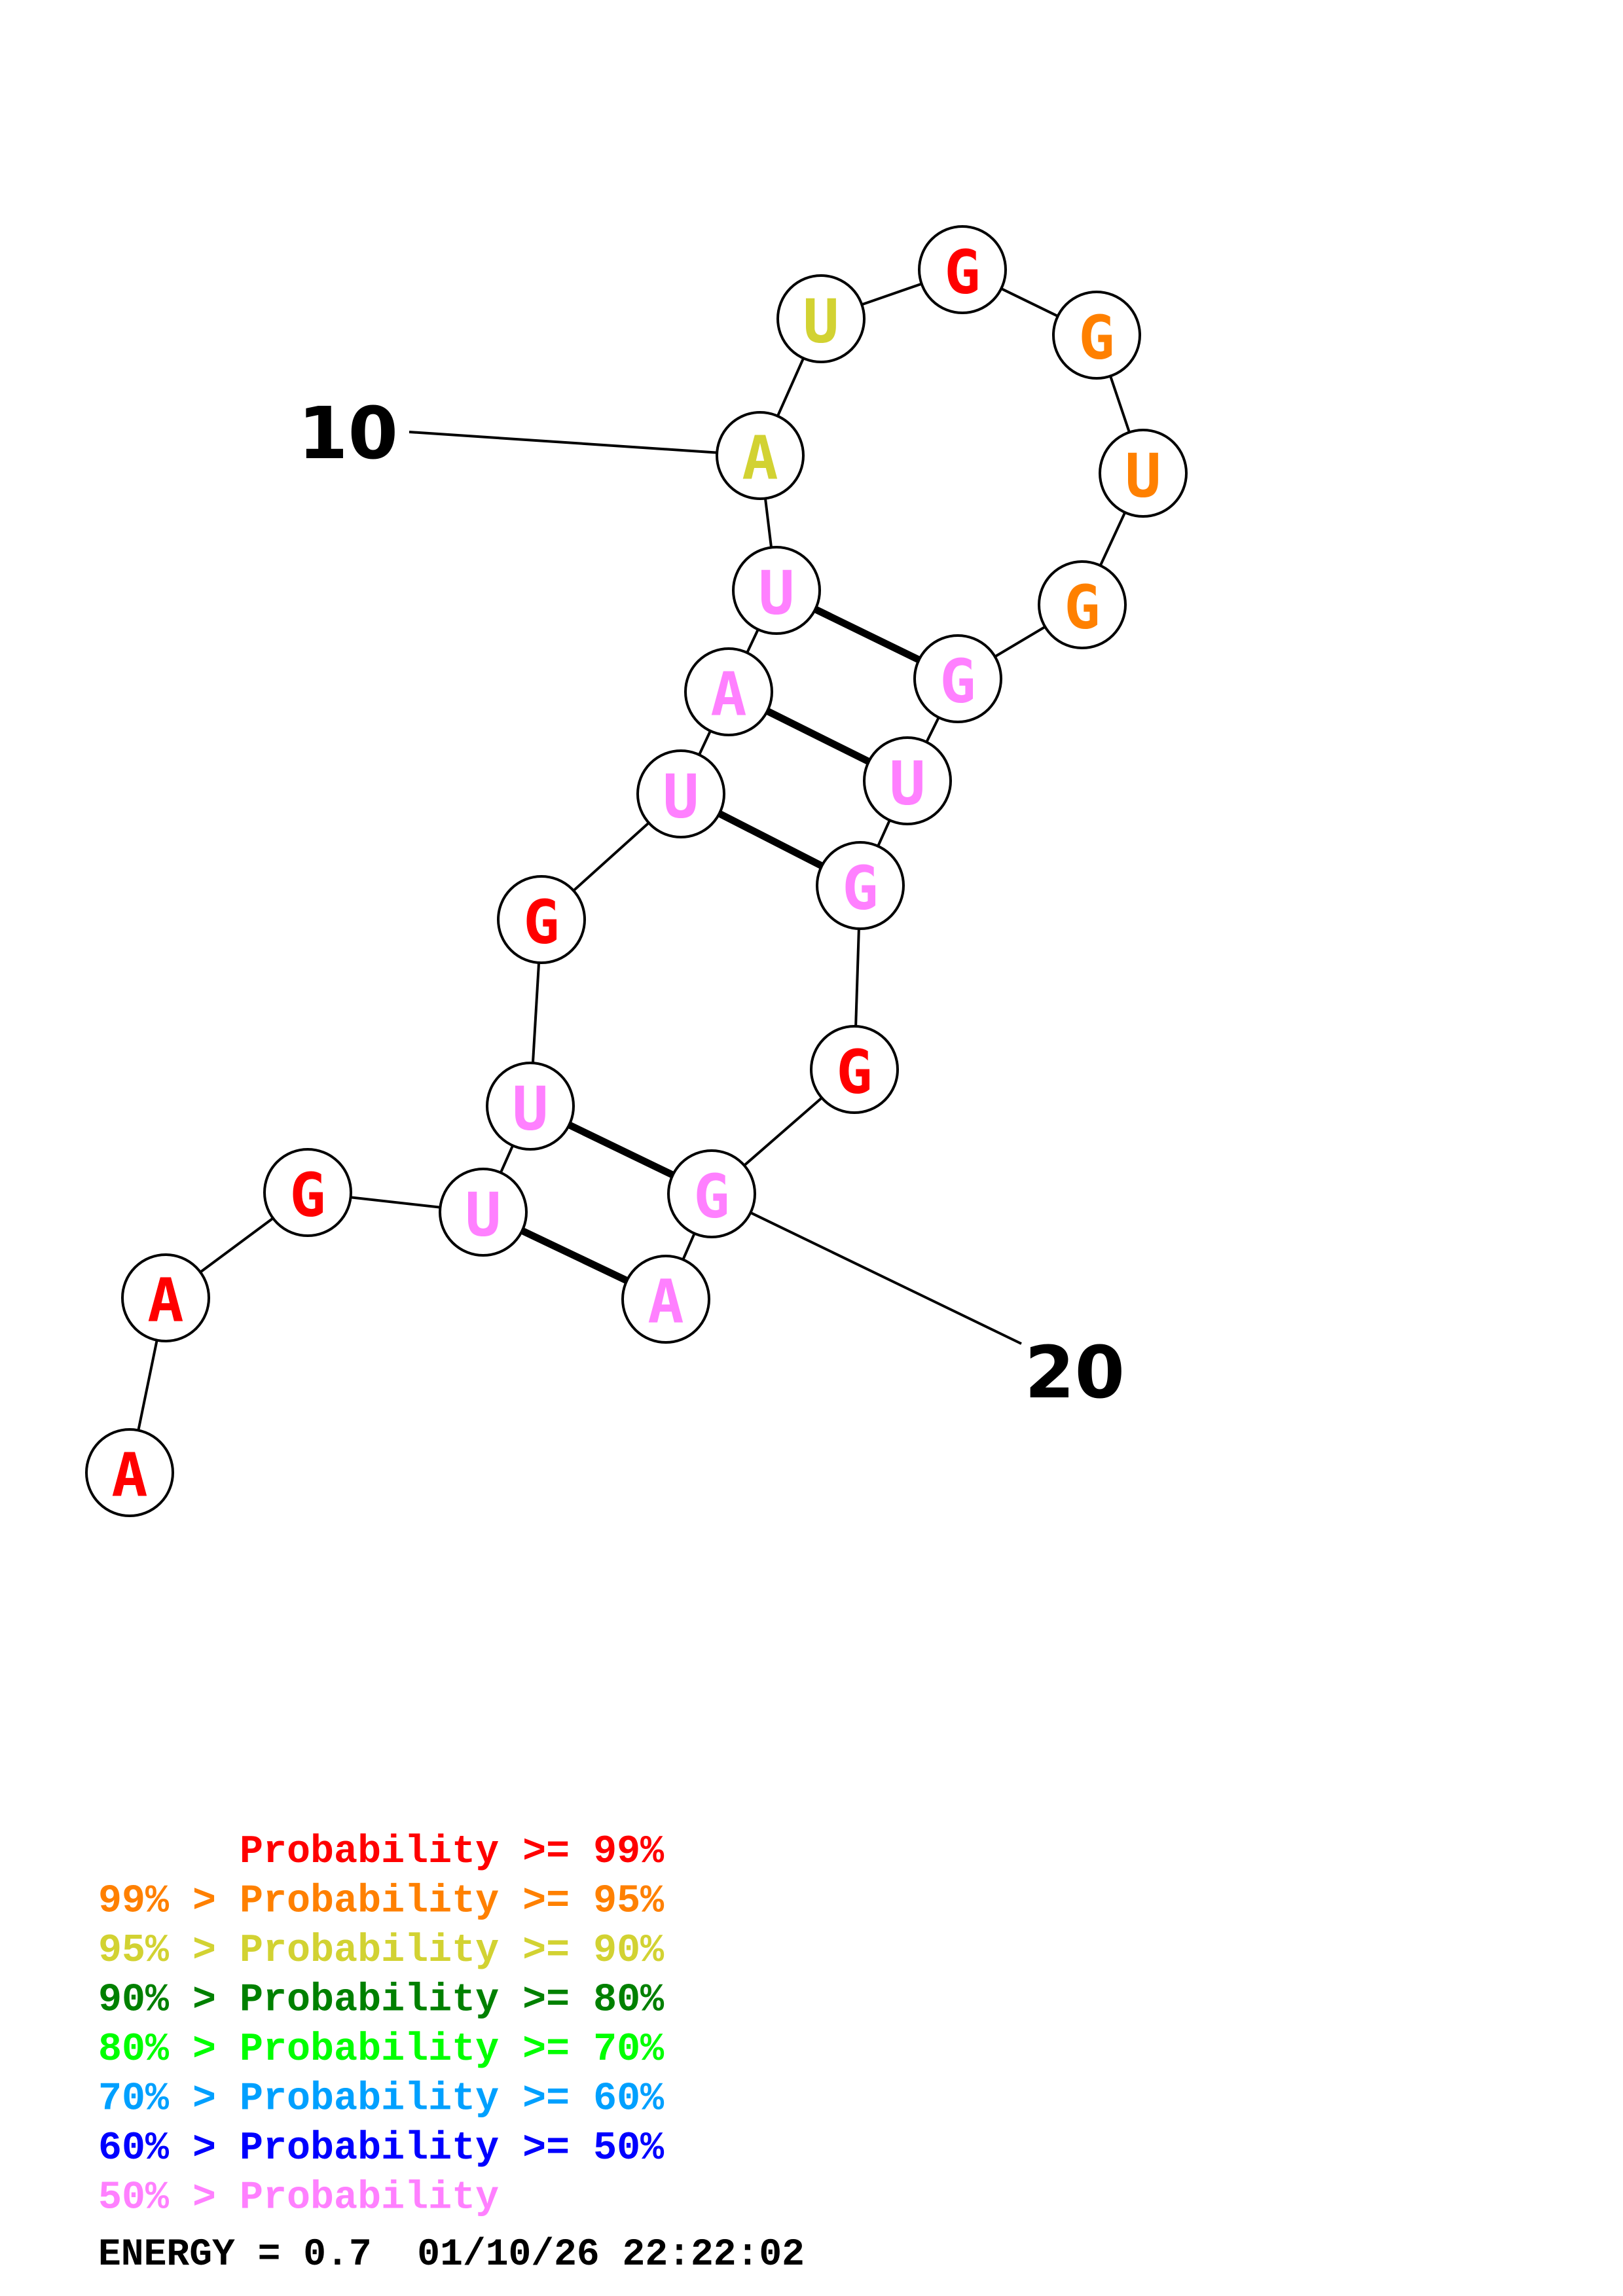 The image size is (1623, 2296). I want to click on nucleotide-8: A, so click(728, 691).